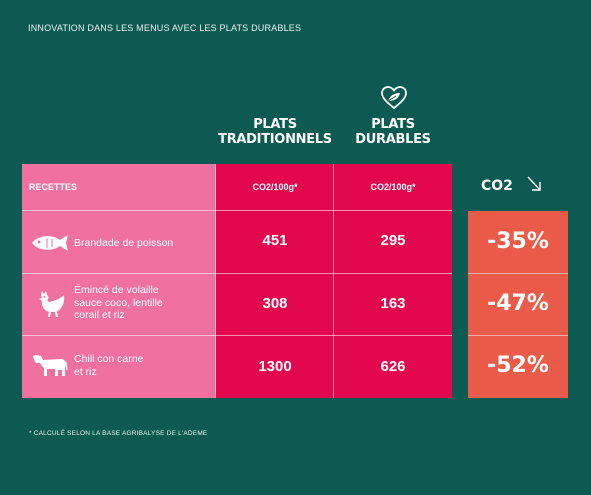  What do you see at coordinates (393, 240) in the screenshot?
I see `value-durable: 295` at bounding box center [393, 240].